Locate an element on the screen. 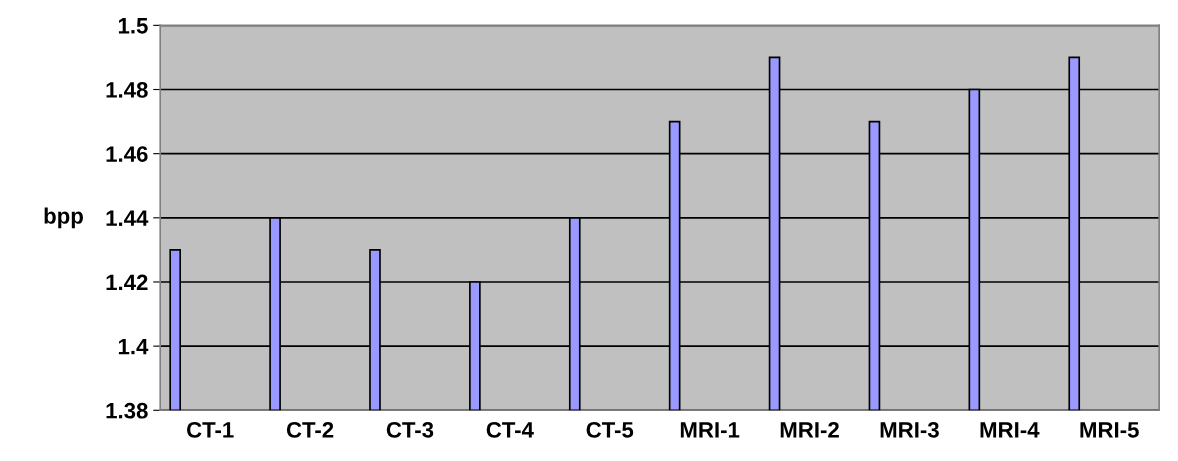 This screenshot has height=461, width=1178. x-tick-label: MRI-2 is located at coordinates (809, 429).